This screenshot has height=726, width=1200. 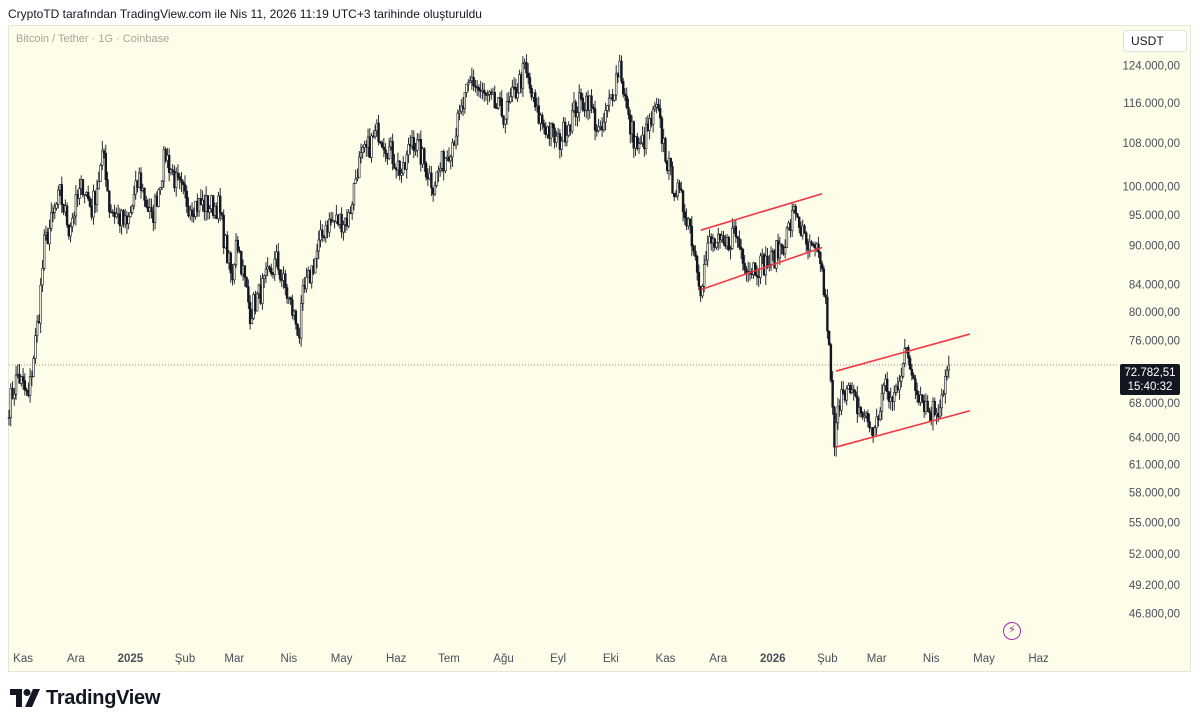 I want to click on currency-button: USDT, so click(x=1155, y=41).